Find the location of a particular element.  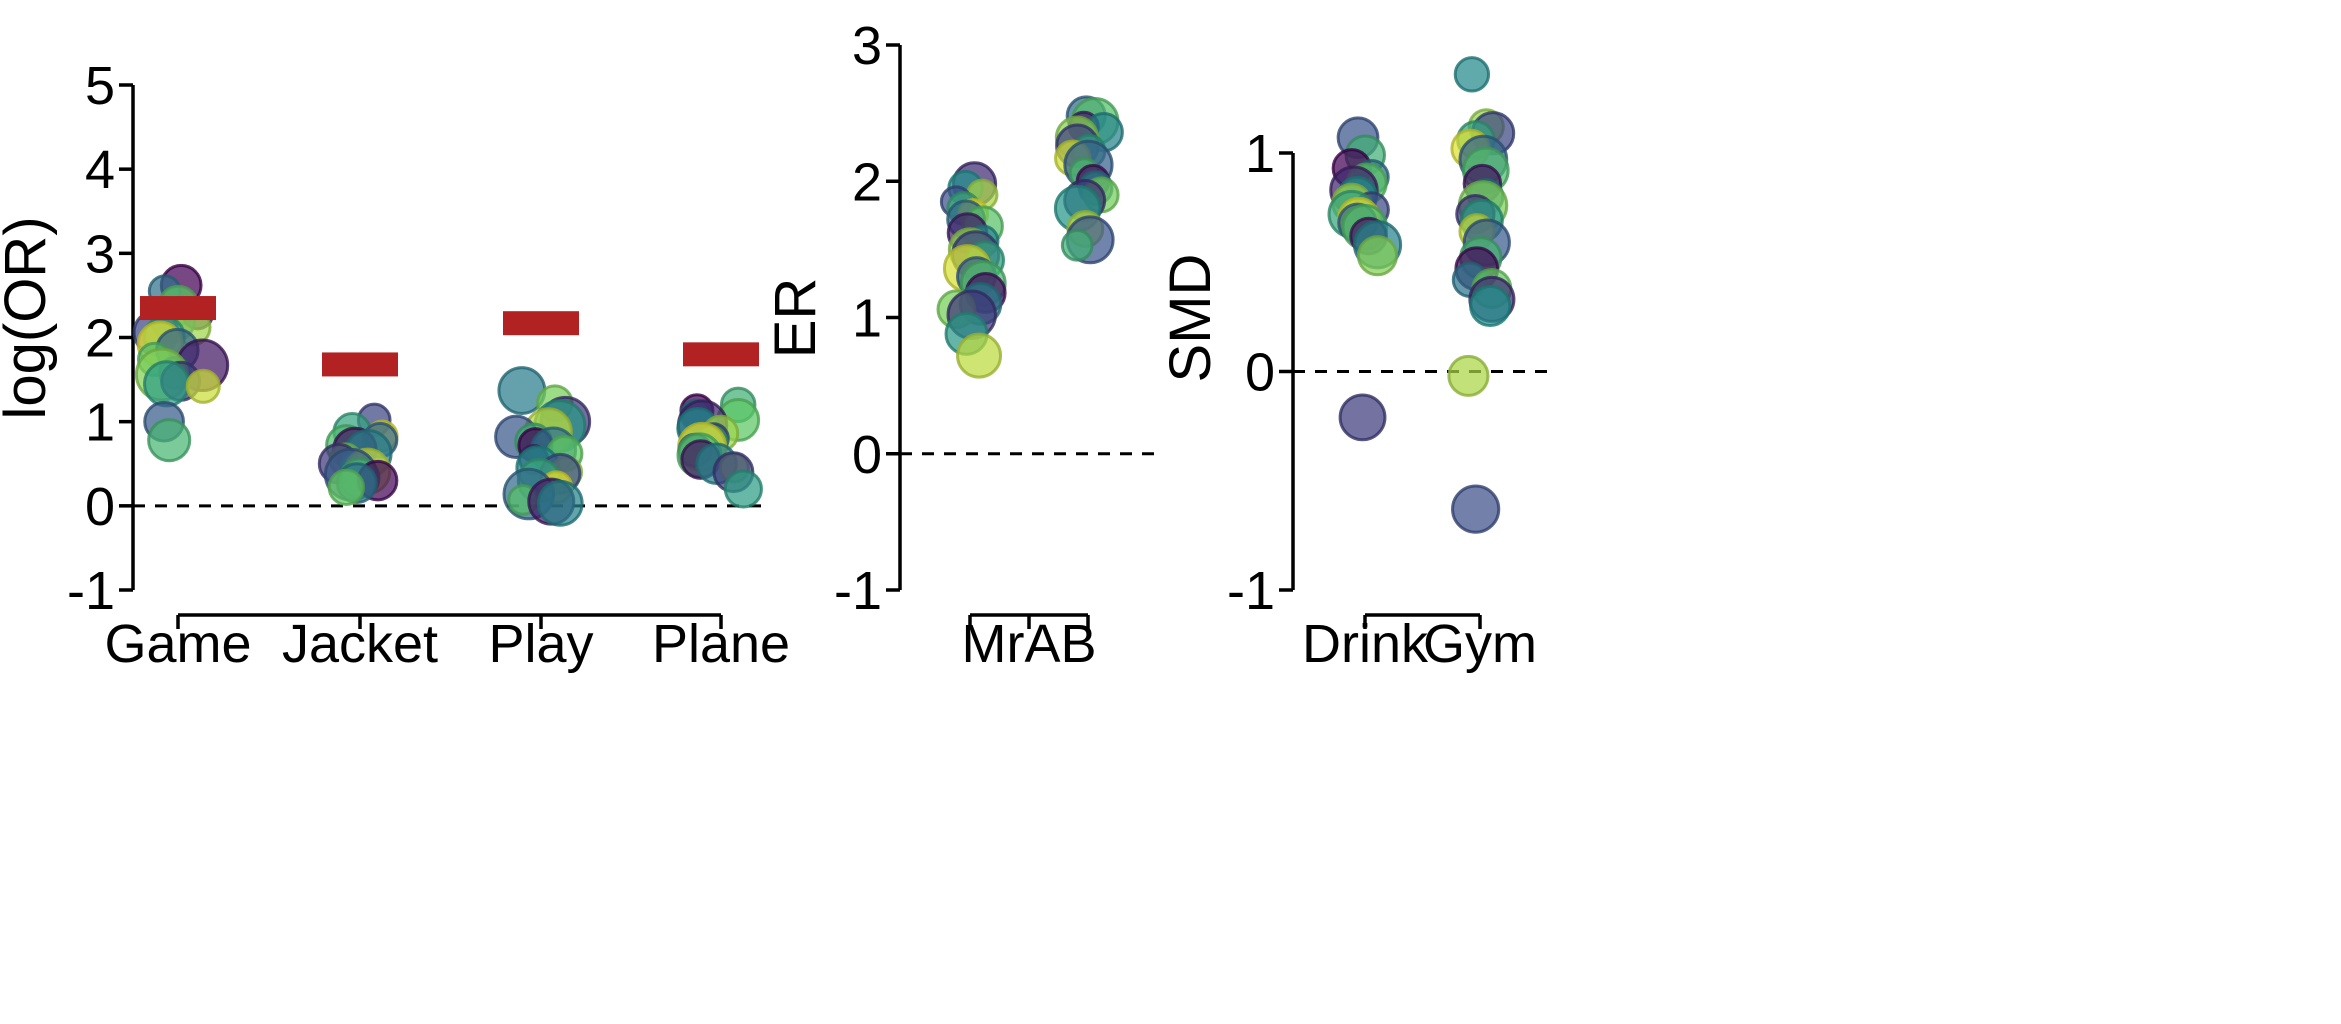

x-tick-label: MrAB is located at coordinates (1029, 644).